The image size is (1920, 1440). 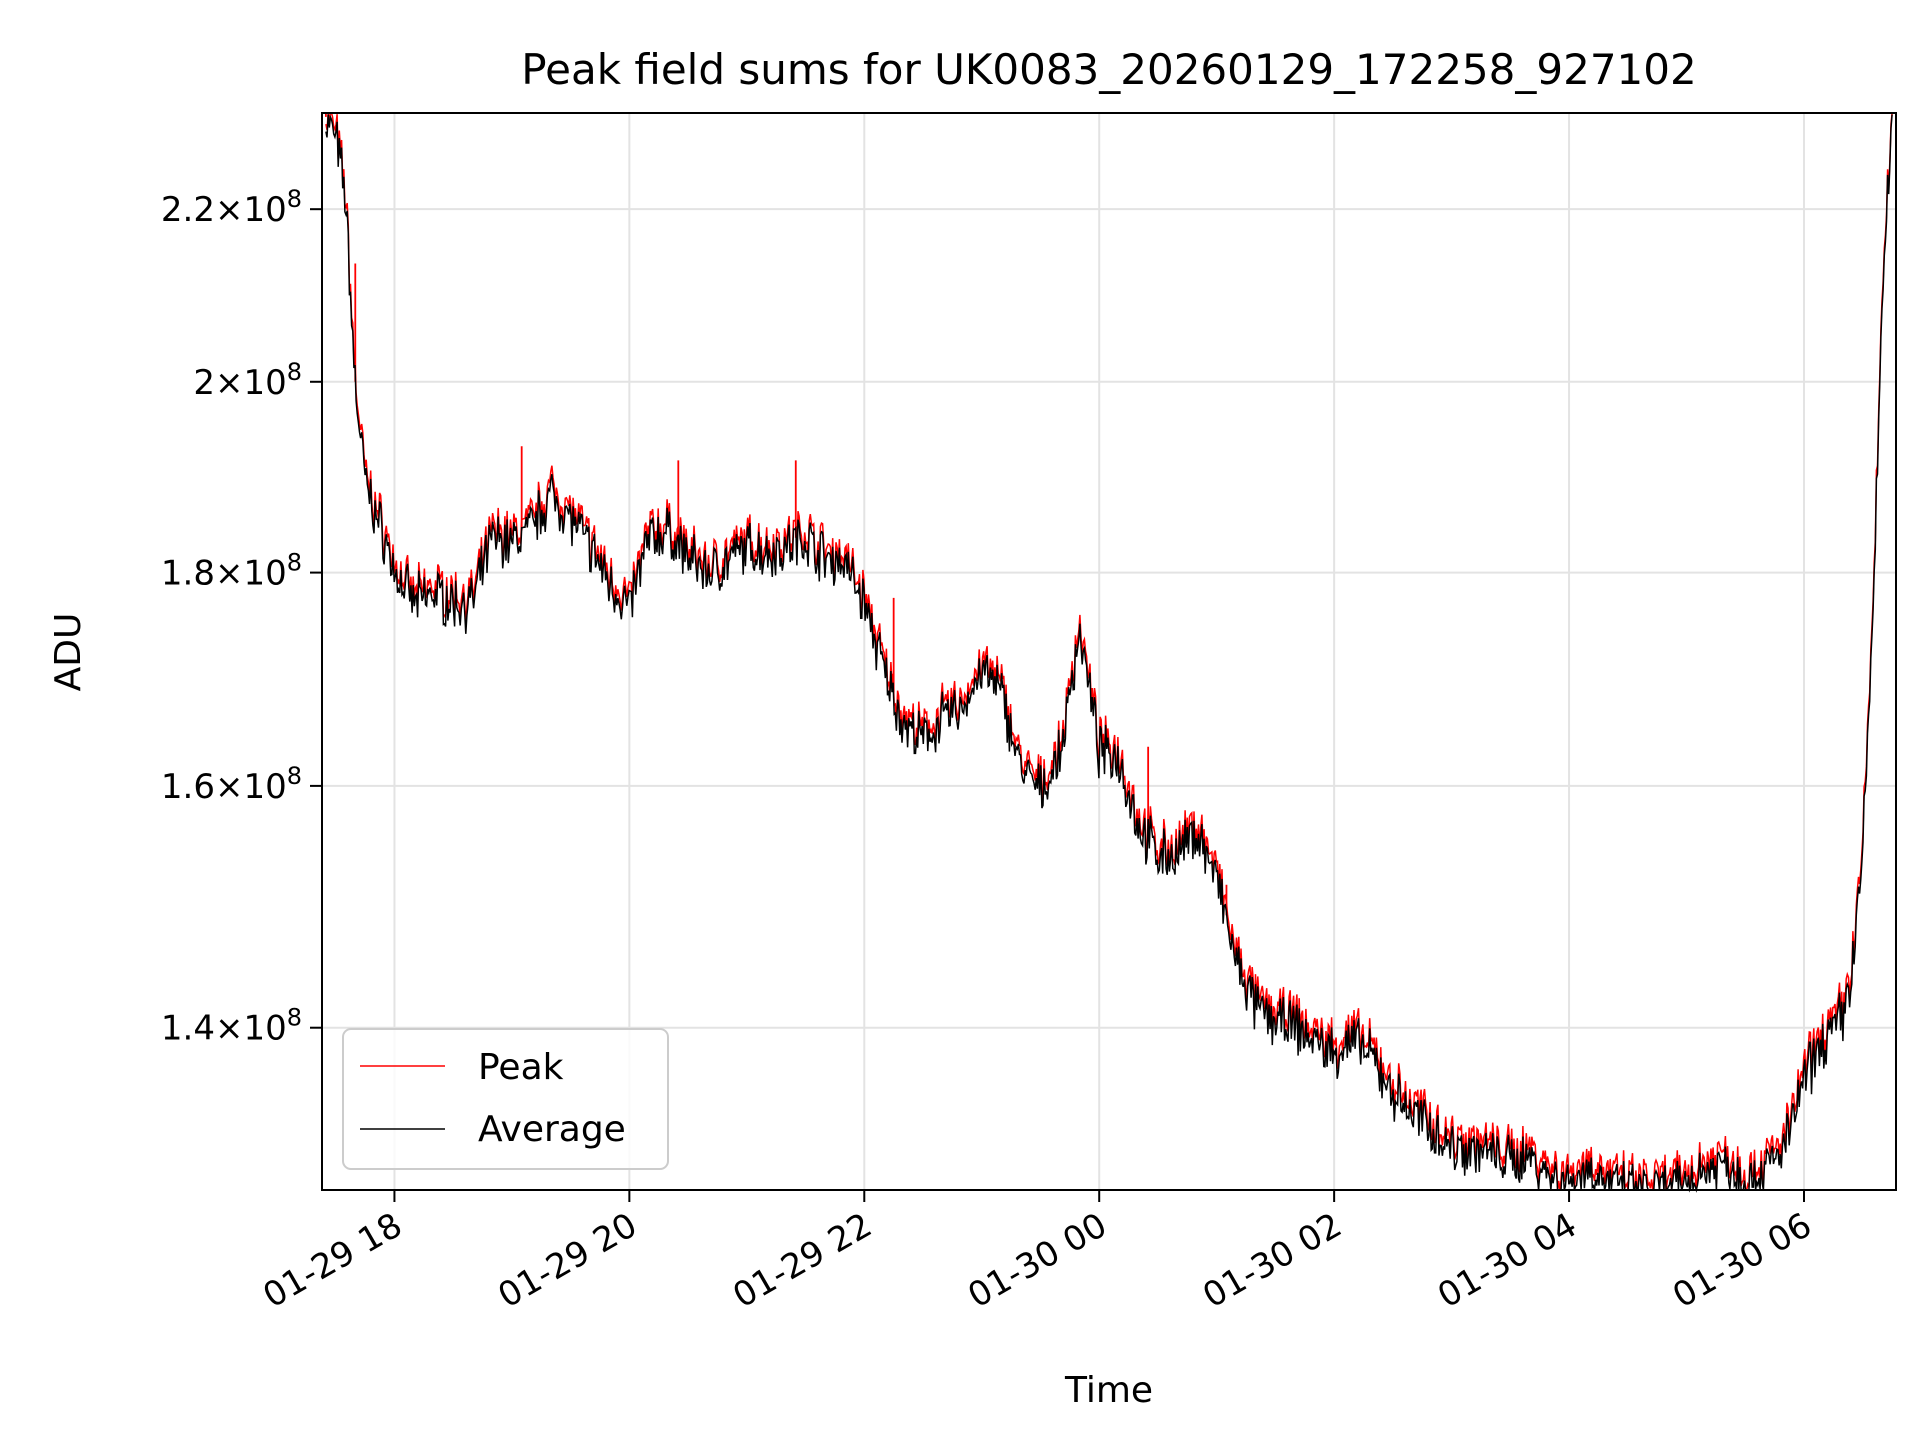 What do you see at coordinates (231, 571) in the screenshot?
I see `y-tick-label: 1.8×108` at bounding box center [231, 571].